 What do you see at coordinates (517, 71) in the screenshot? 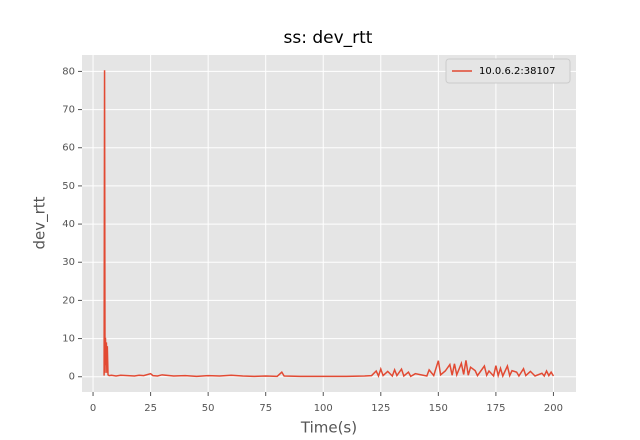
I see `legend-label: 10.0.6.2:38107` at bounding box center [517, 71].